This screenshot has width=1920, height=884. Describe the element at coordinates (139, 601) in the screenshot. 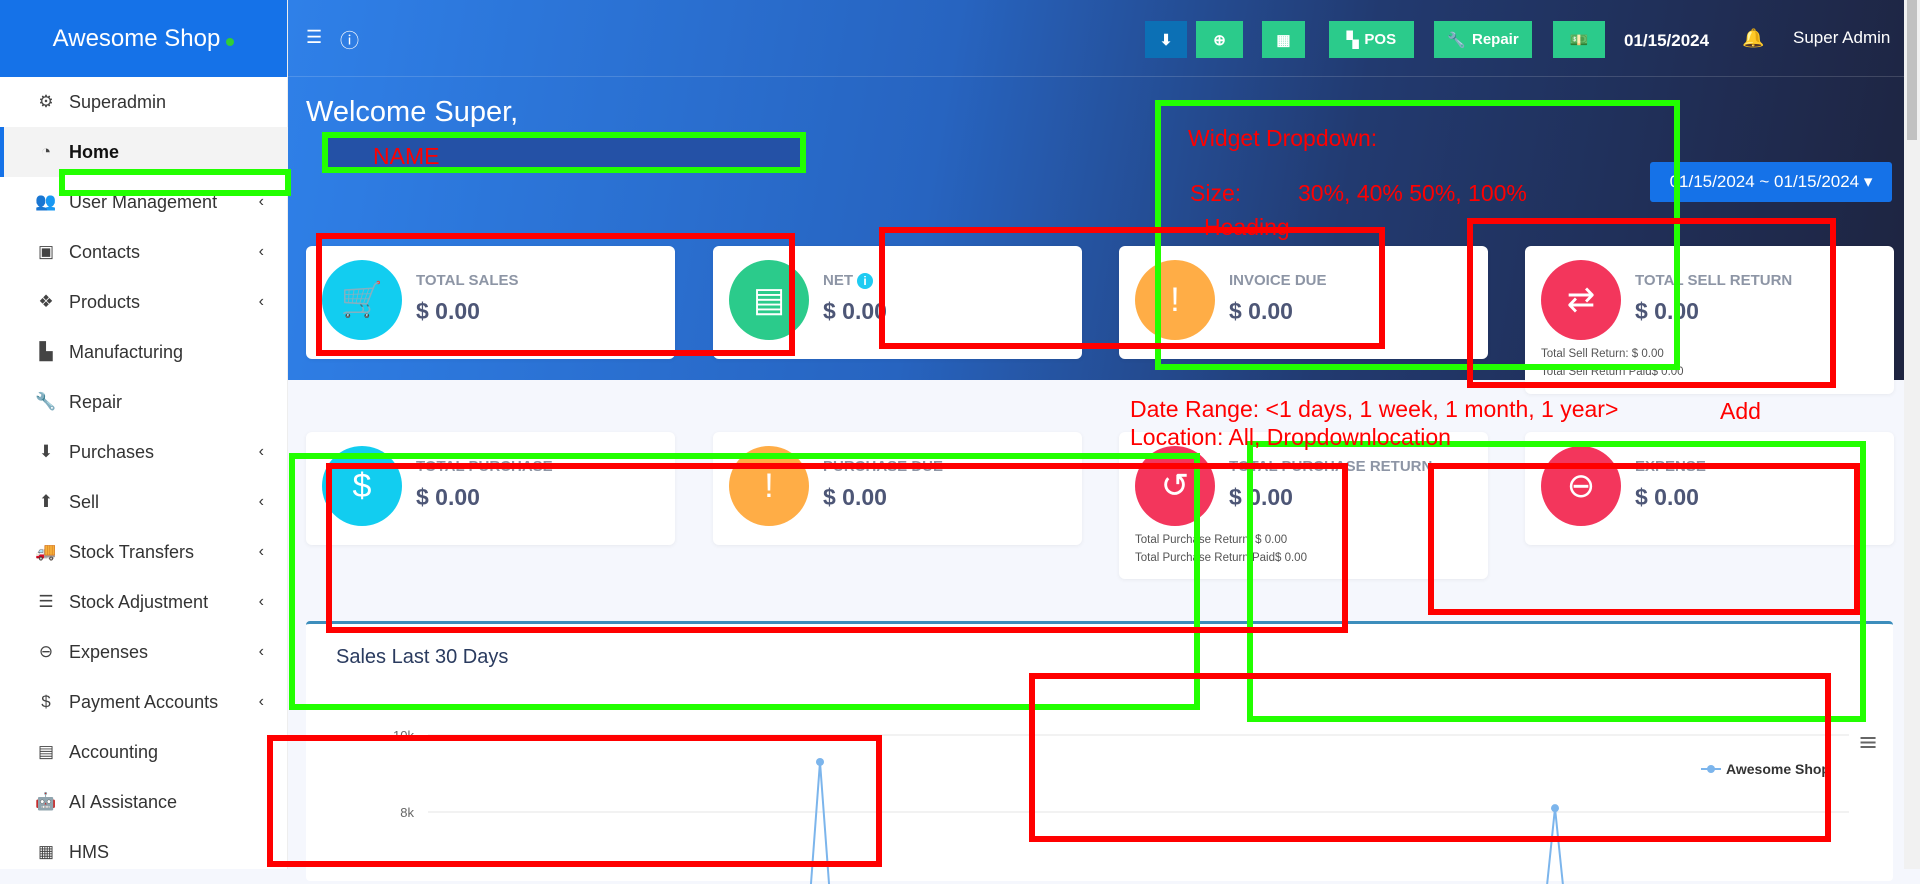

I see `sidebar-item-label: Stock Adjustment` at that location.